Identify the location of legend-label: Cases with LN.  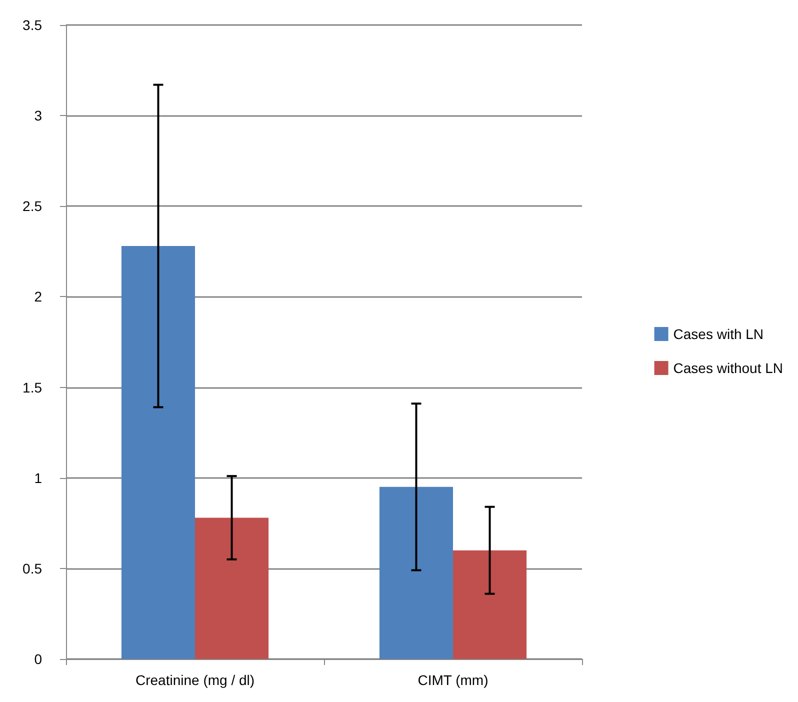
(718, 334).